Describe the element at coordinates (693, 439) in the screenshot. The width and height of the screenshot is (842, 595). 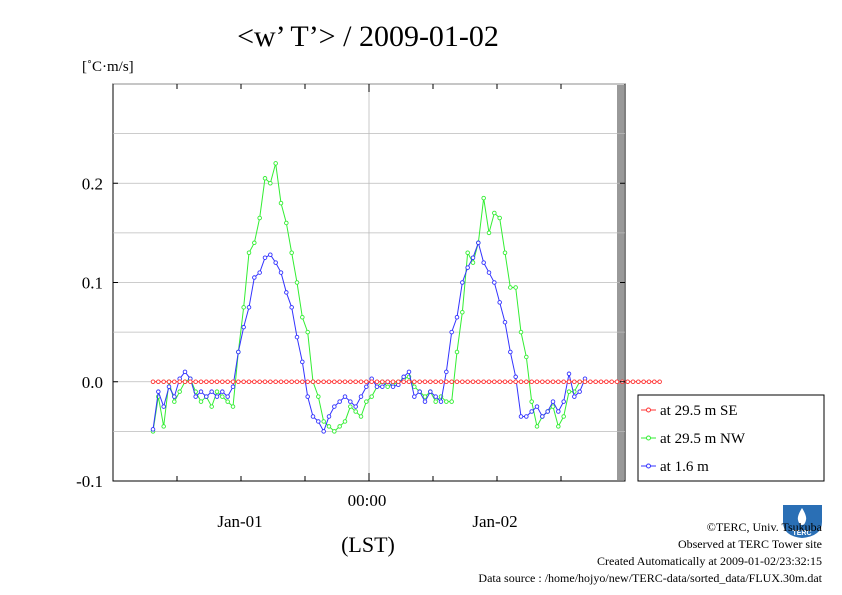
I see `legend-item-nw: at 29.5 m NW` at that location.